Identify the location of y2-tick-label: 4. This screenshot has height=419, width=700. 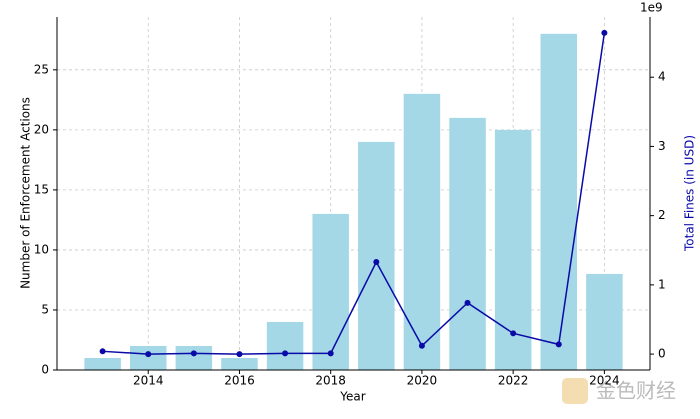
(662, 77).